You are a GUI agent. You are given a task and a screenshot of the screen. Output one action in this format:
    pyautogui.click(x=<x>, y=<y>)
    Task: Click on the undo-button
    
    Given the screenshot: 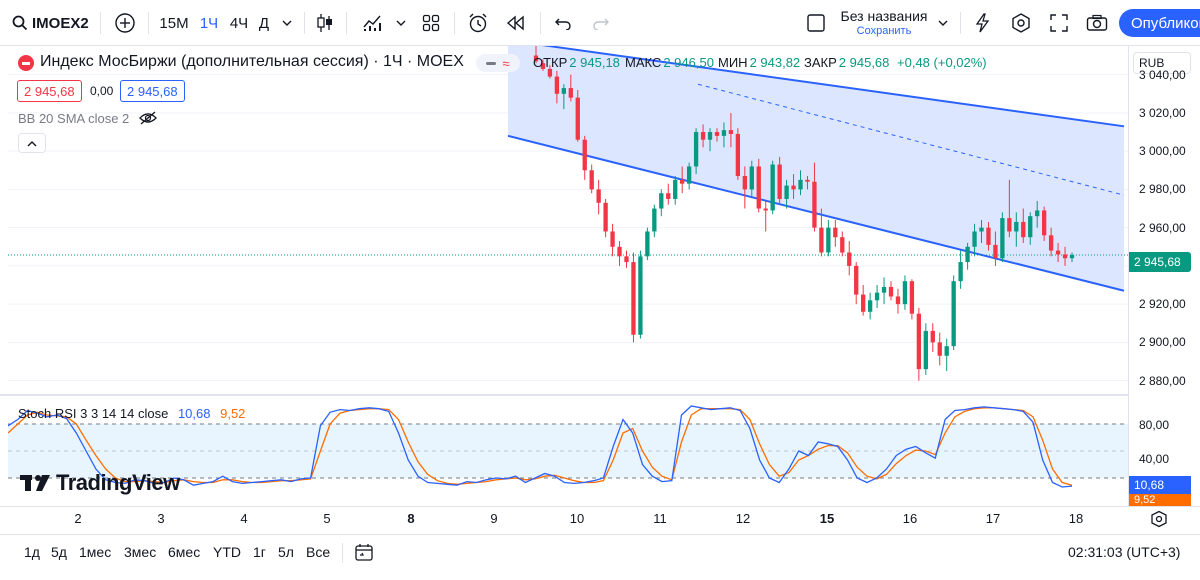 What is the action you would take?
    pyautogui.click(x=563, y=23)
    